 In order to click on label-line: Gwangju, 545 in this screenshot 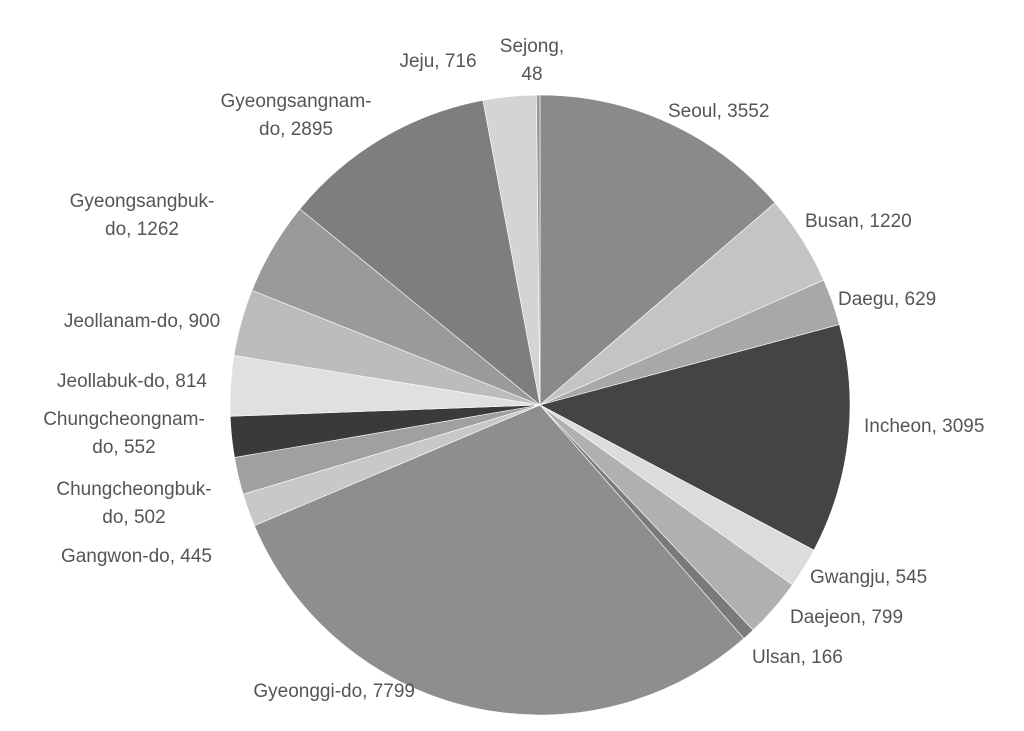, I will do `click(868, 577)`.